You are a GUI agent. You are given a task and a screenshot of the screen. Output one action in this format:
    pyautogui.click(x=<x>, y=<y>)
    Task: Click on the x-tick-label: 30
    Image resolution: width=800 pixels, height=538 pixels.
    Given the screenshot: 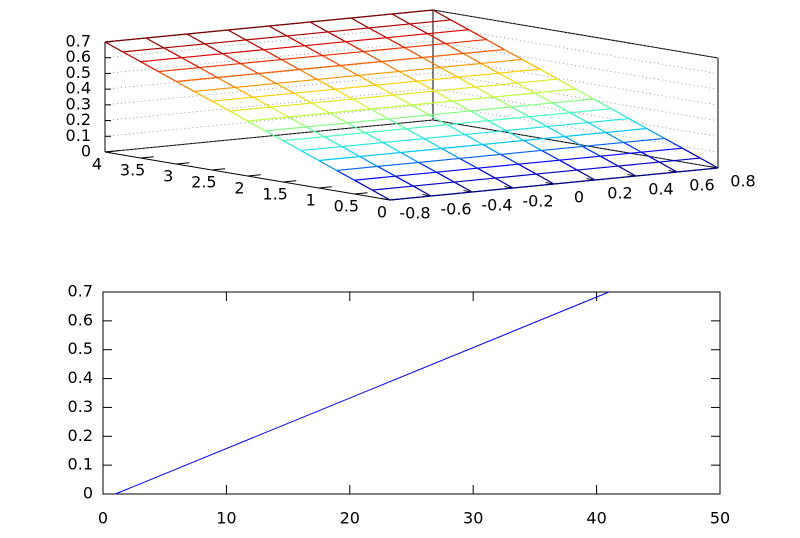 What is the action you would take?
    pyautogui.click(x=473, y=518)
    